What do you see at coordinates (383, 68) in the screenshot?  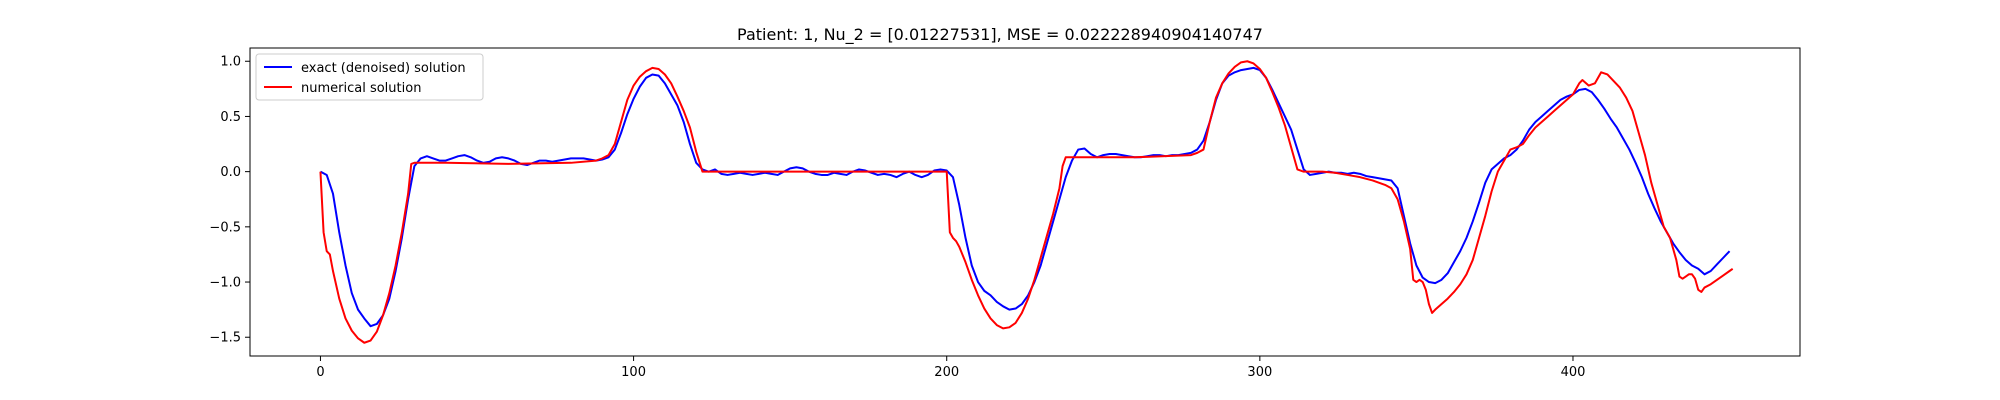 I see `legend-label-exact: exact (denoised) solution` at bounding box center [383, 68].